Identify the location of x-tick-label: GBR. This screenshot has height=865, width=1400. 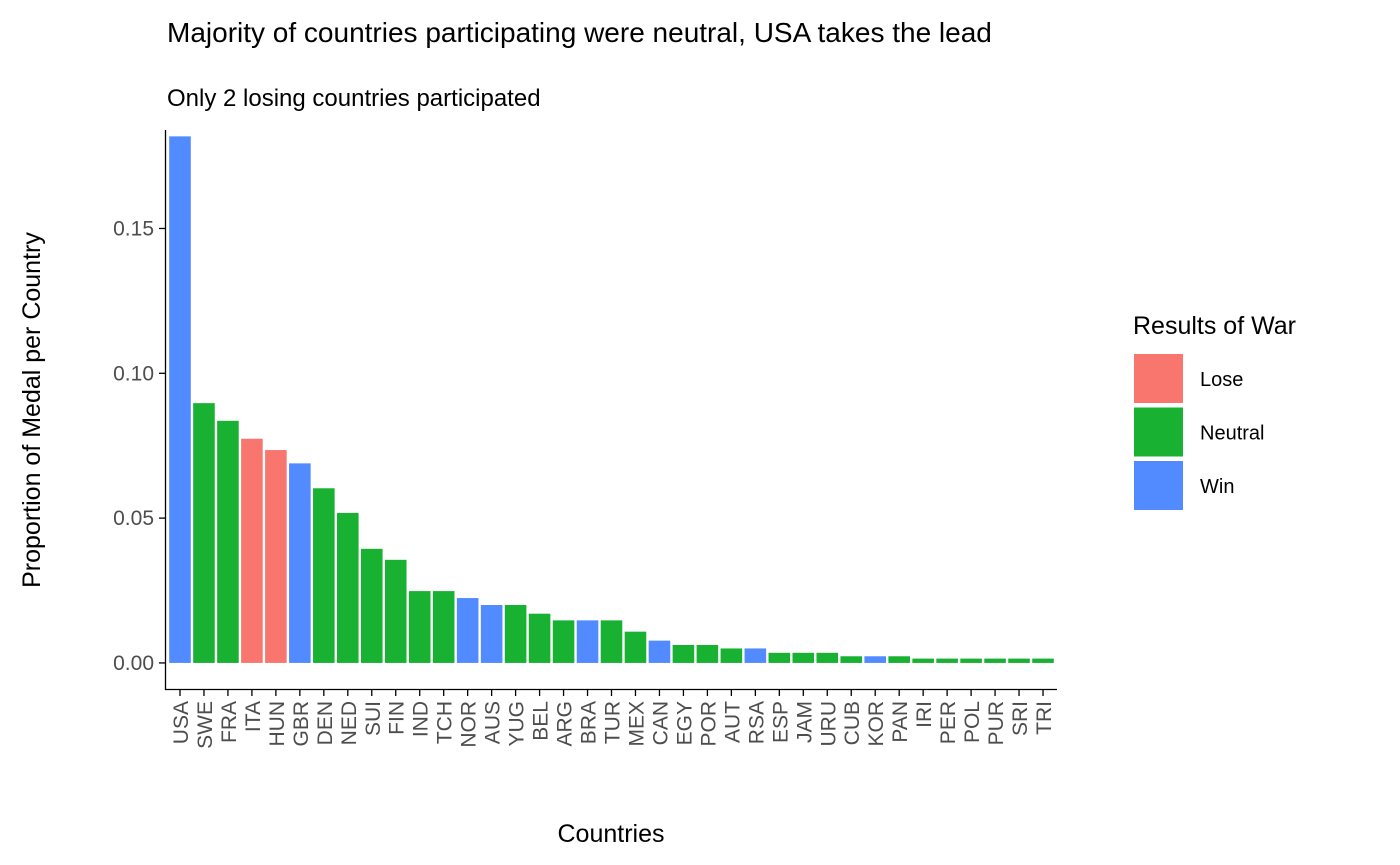
(301, 724).